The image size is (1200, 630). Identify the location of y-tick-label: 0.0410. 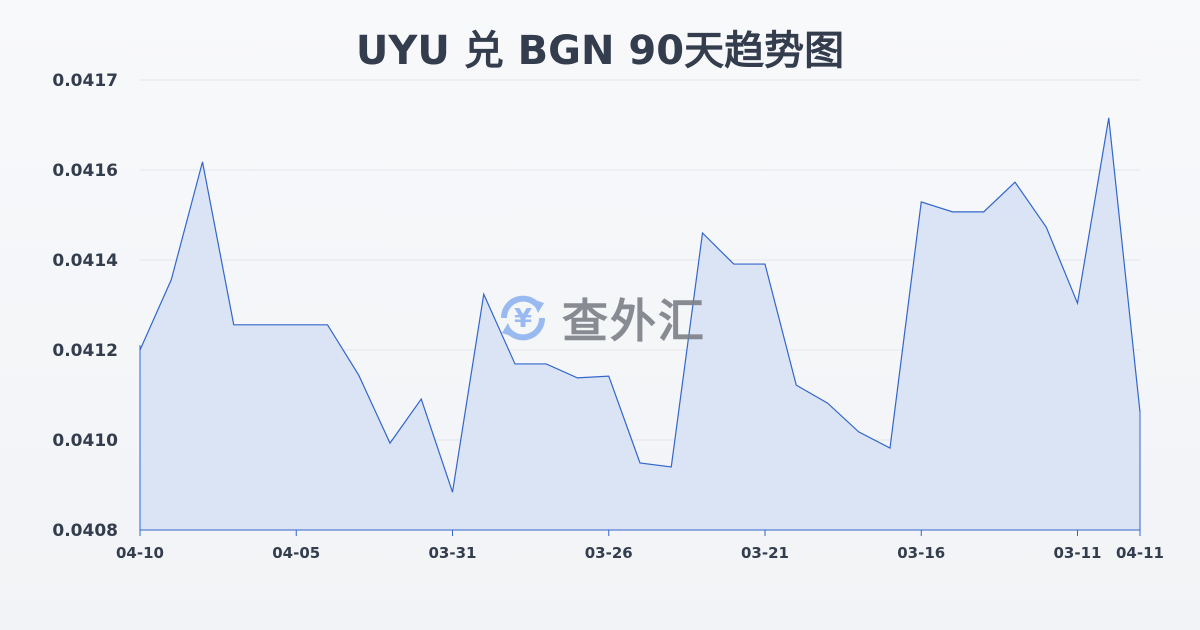
(85, 441).